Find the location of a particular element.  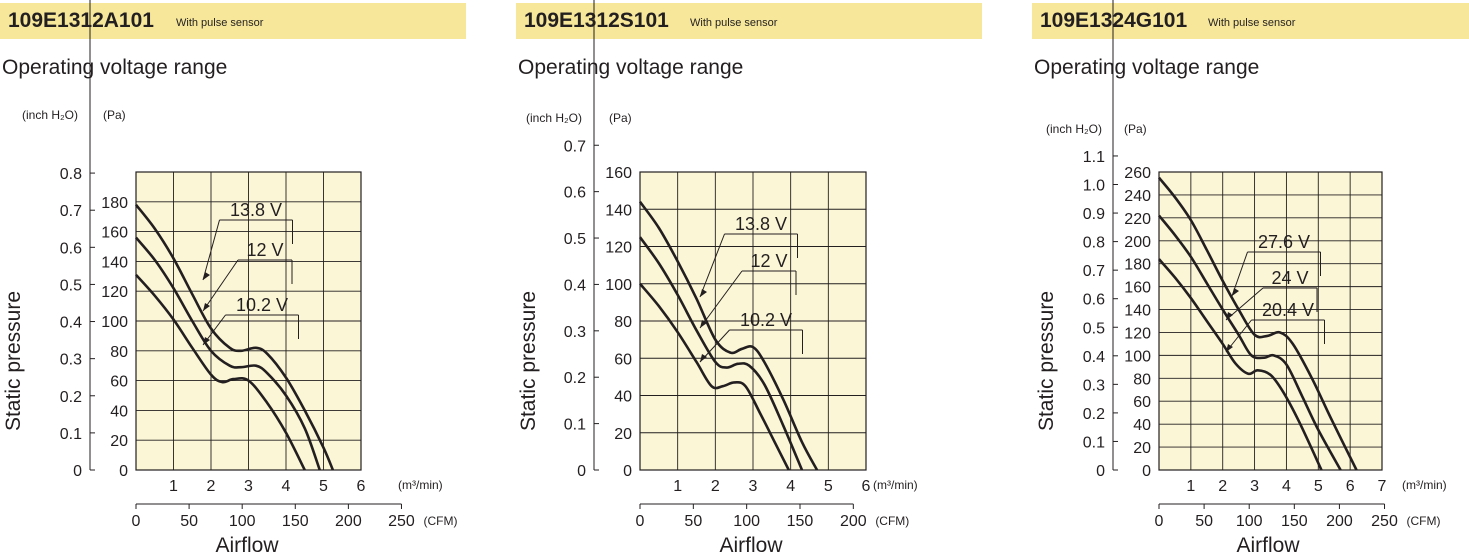

m3-tick-label: 4 is located at coordinates (286, 486).